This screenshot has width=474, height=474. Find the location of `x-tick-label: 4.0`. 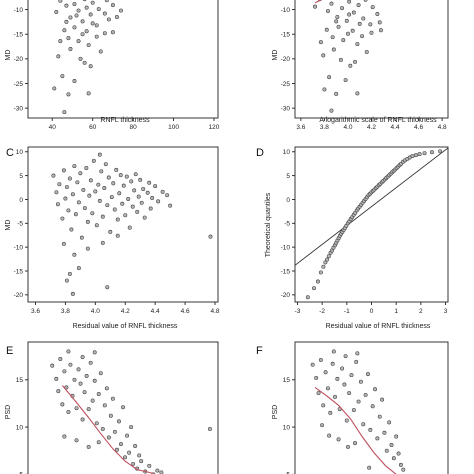

x-tick-label: 4.0 is located at coordinates (95, 311).